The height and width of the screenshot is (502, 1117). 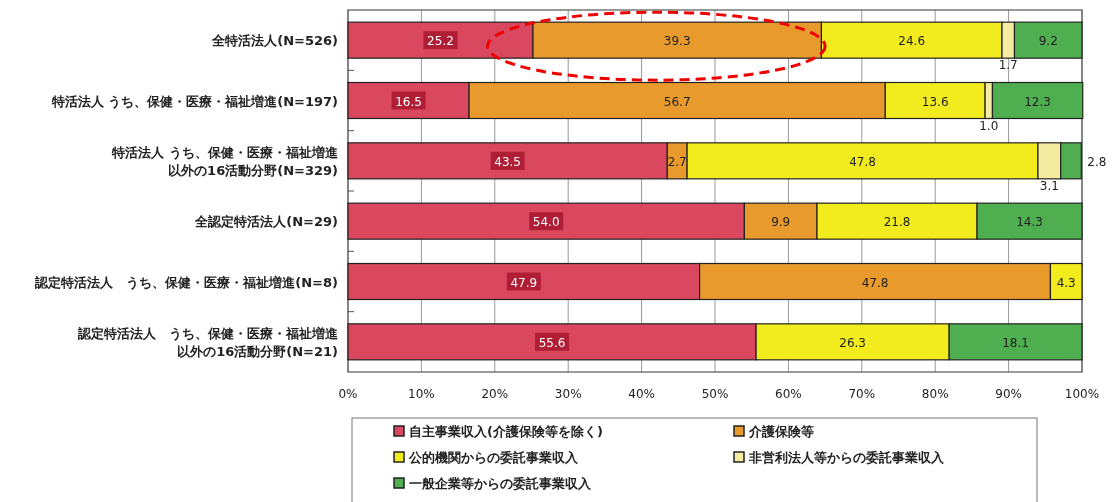 I want to click on data-label: 14.3, so click(x=1029, y=222).